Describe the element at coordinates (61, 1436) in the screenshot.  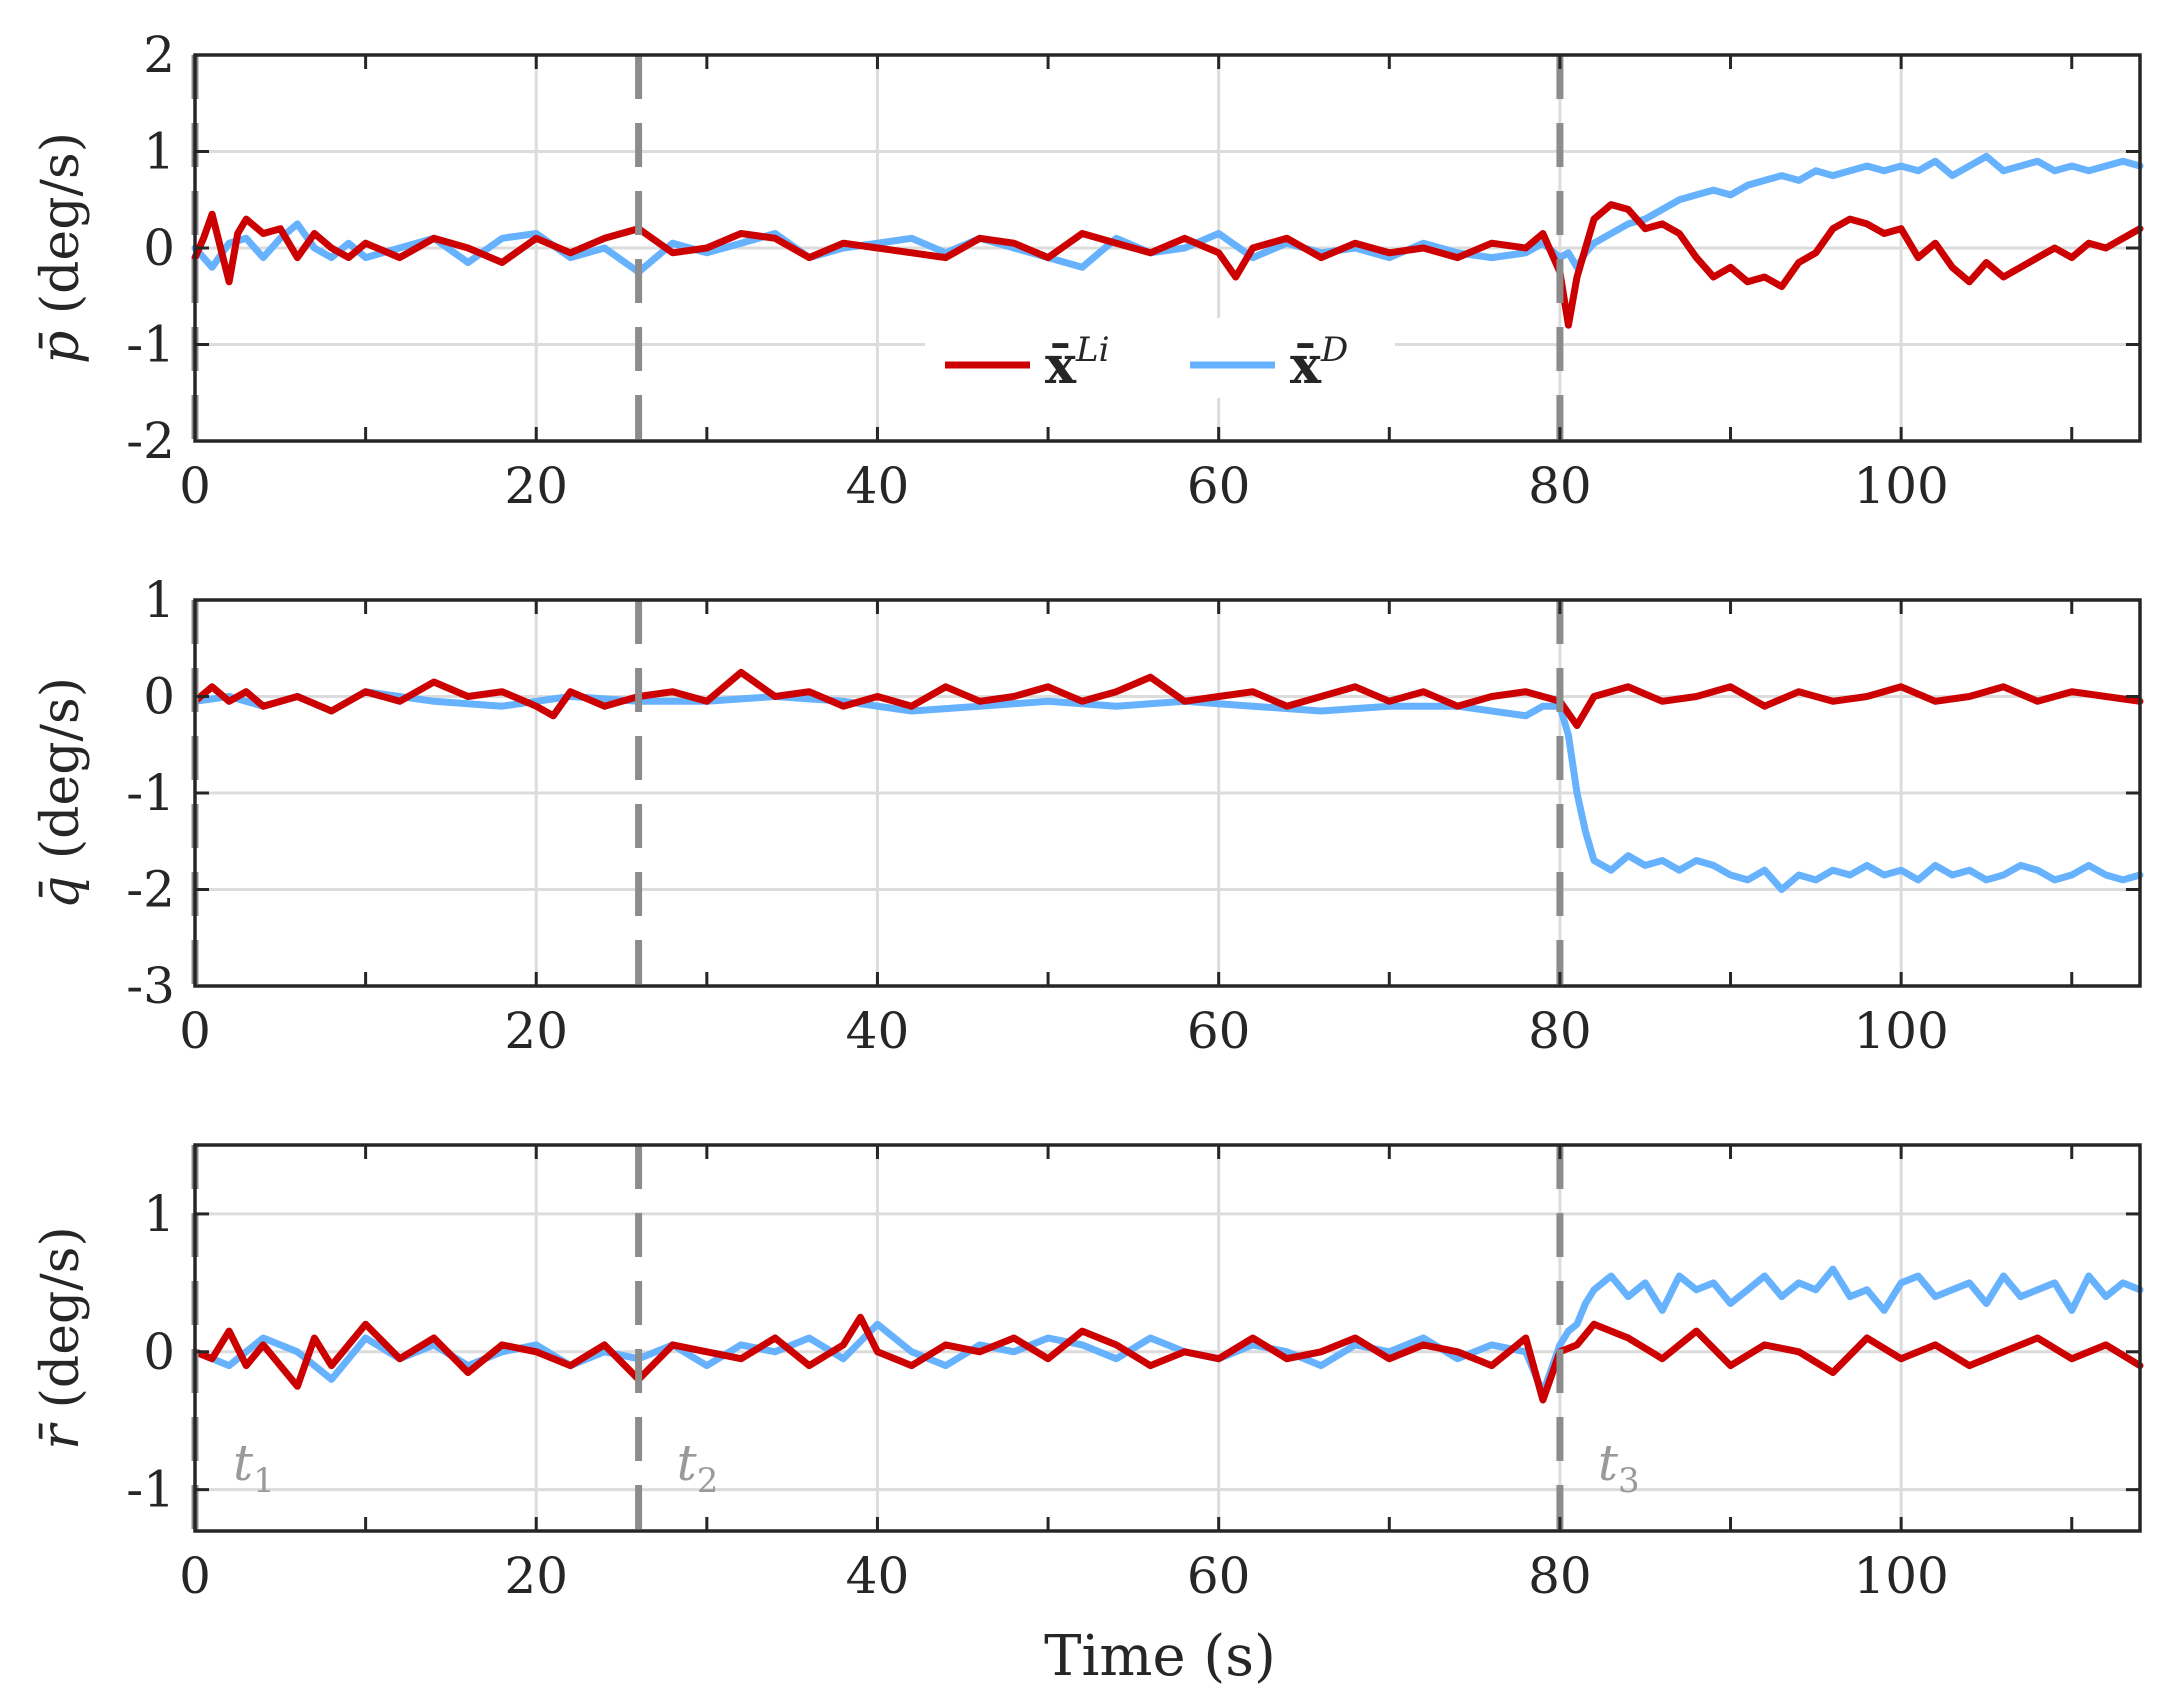
I see `y-axis-label-symbol: r̄` at that location.